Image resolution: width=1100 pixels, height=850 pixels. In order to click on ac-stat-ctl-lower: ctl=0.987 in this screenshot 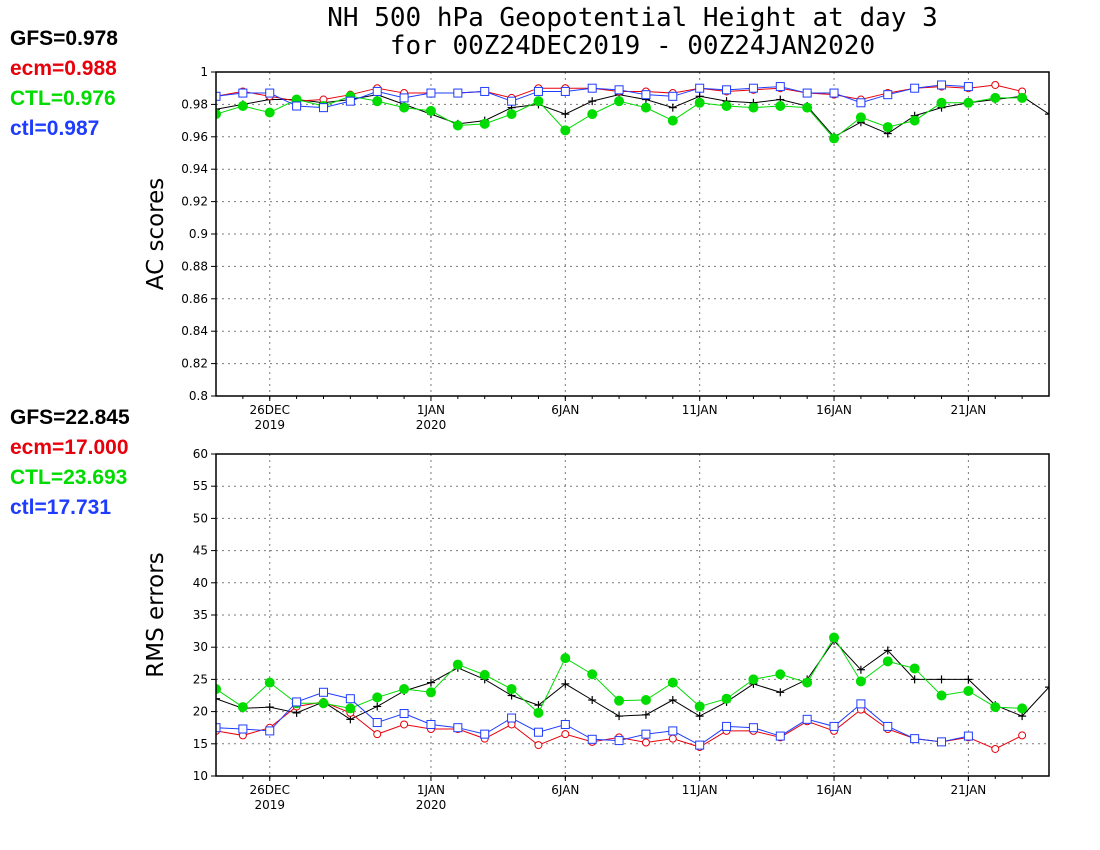, I will do `click(55, 128)`.